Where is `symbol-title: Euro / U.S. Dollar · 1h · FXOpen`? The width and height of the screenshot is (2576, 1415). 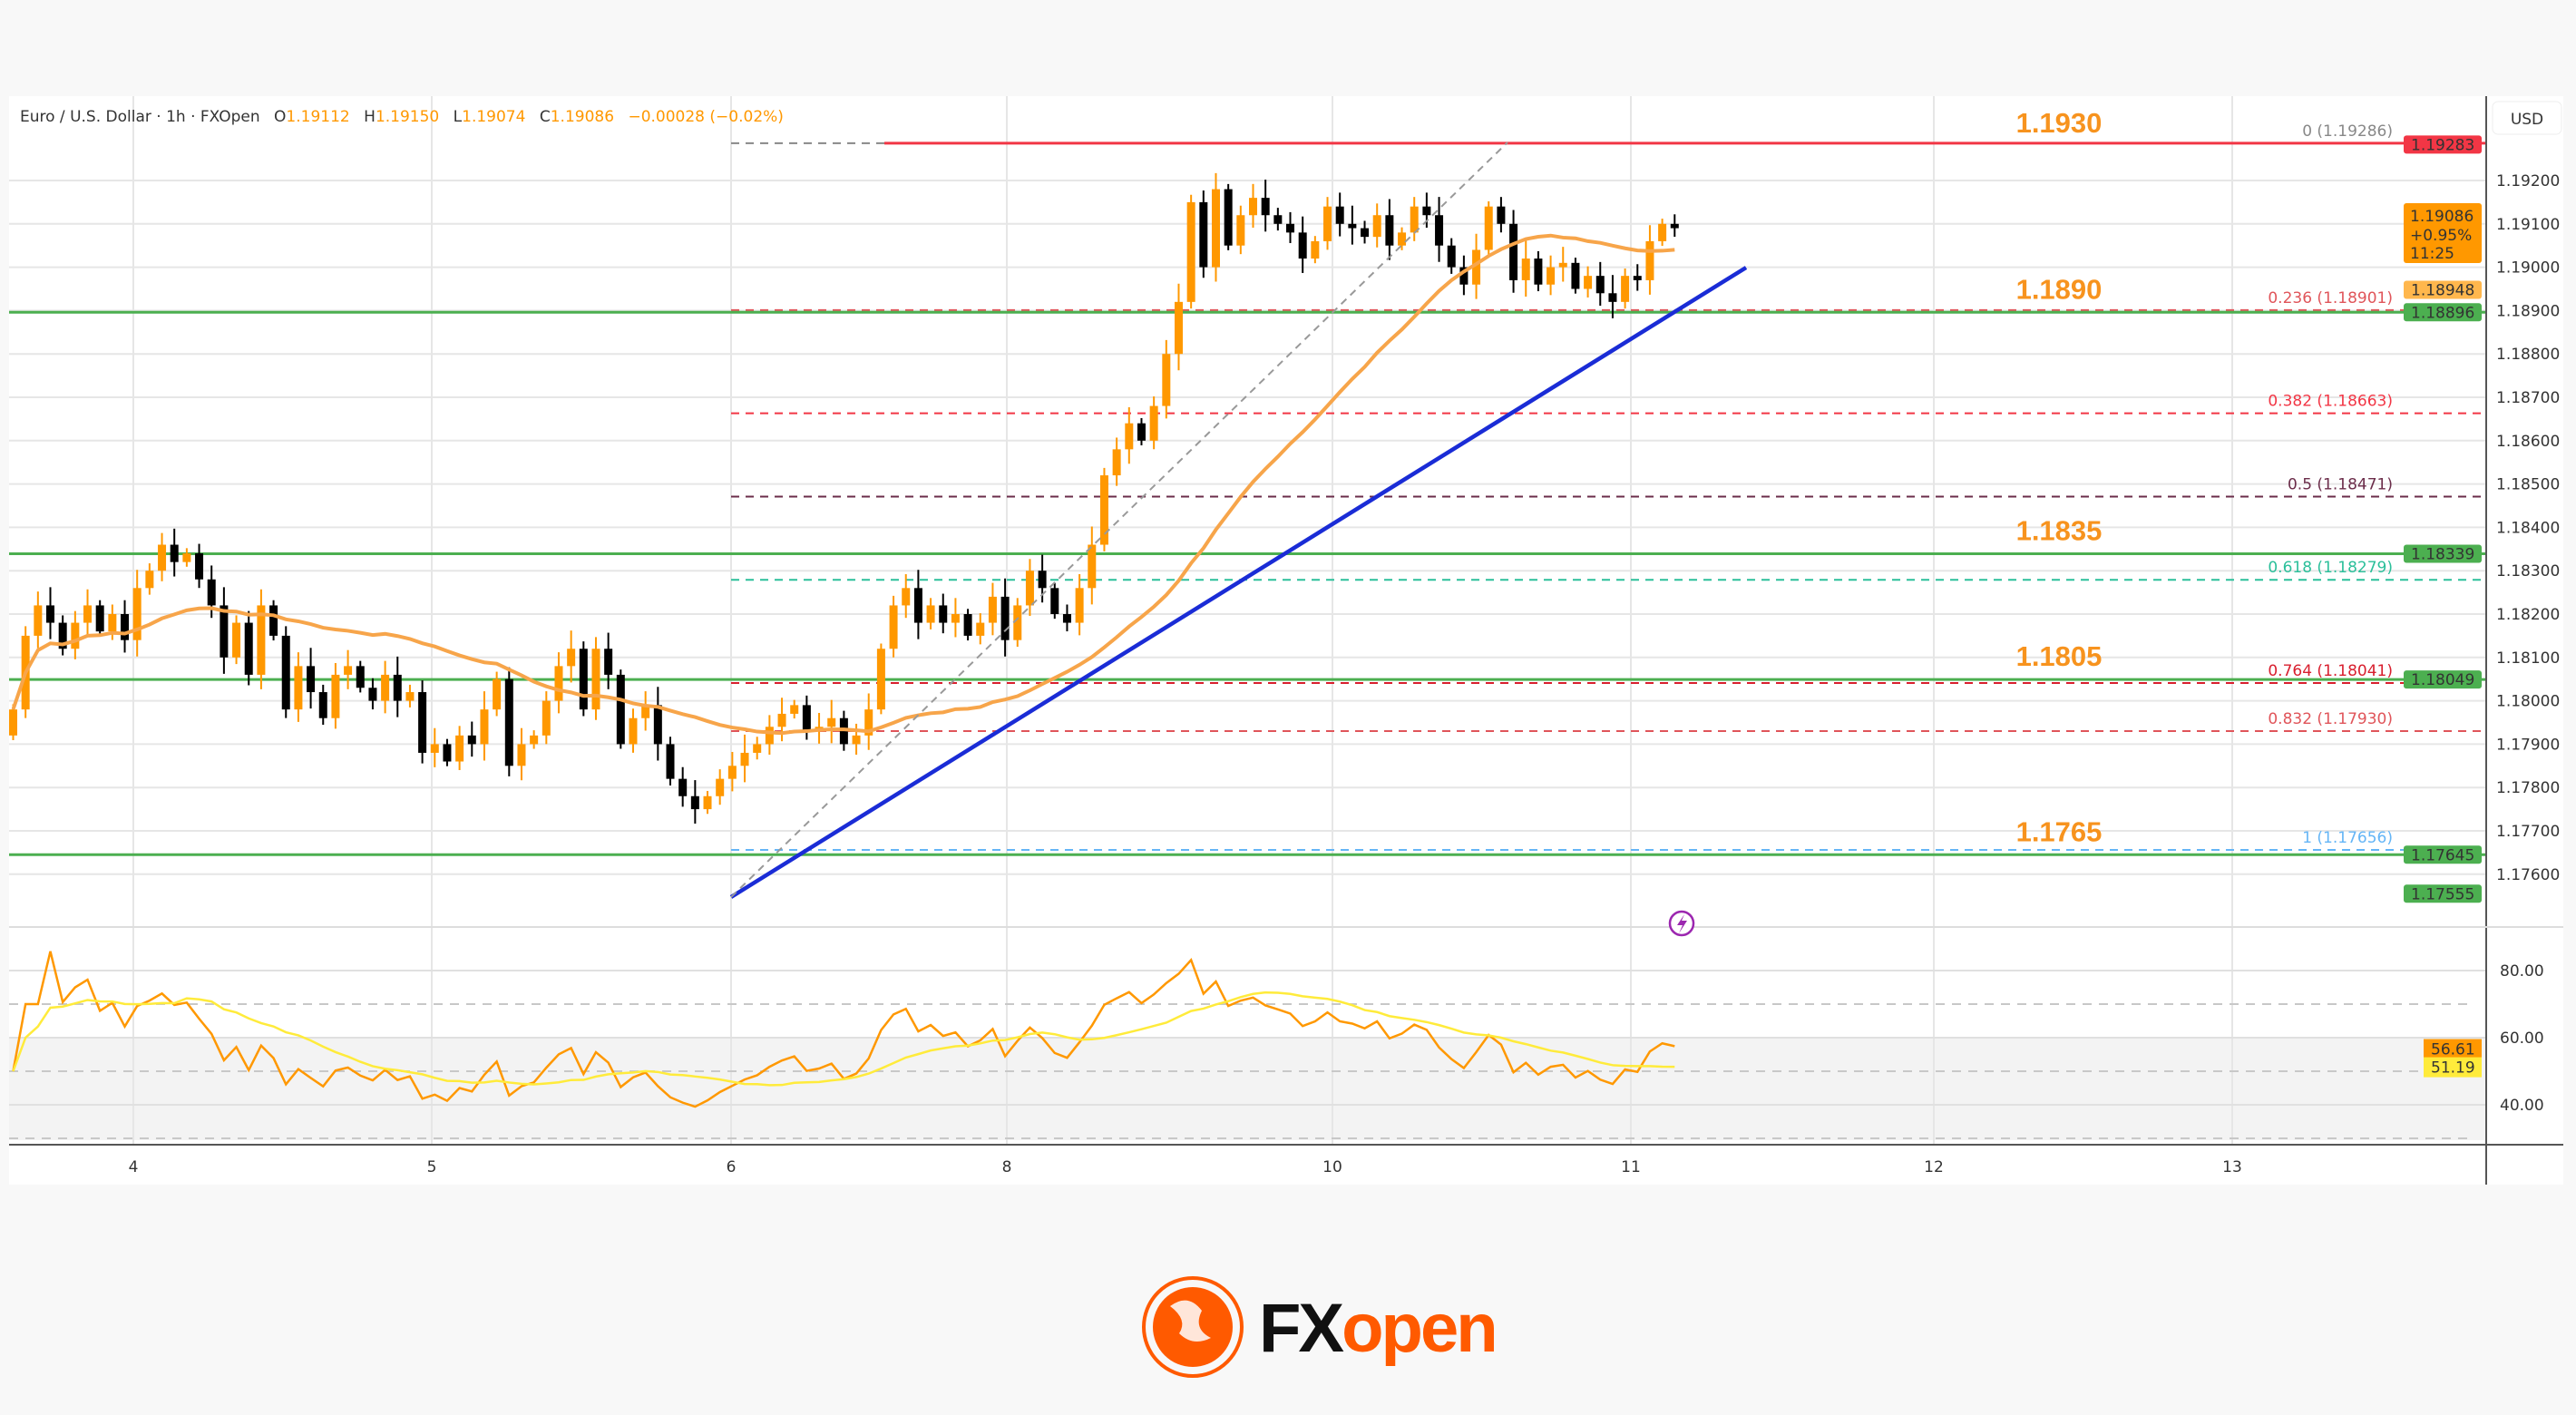 symbol-title: Euro / U.S. Dollar · 1h · FXOpen is located at coordinates (140, 117).